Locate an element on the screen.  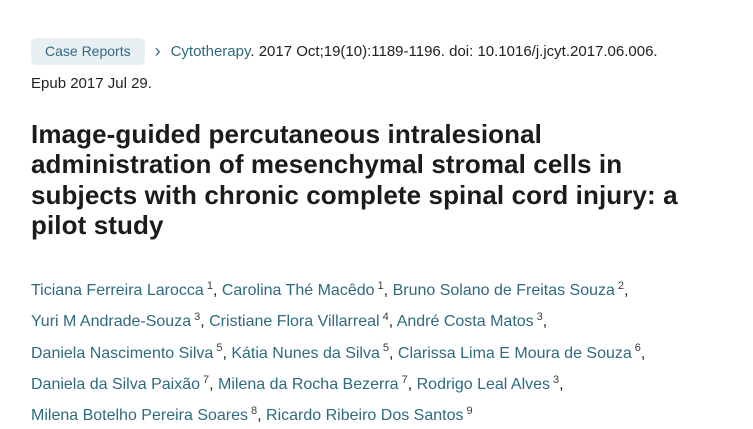
author: Bruno Solano de Freitas Souza 2, is located at coordinates (510, 289).